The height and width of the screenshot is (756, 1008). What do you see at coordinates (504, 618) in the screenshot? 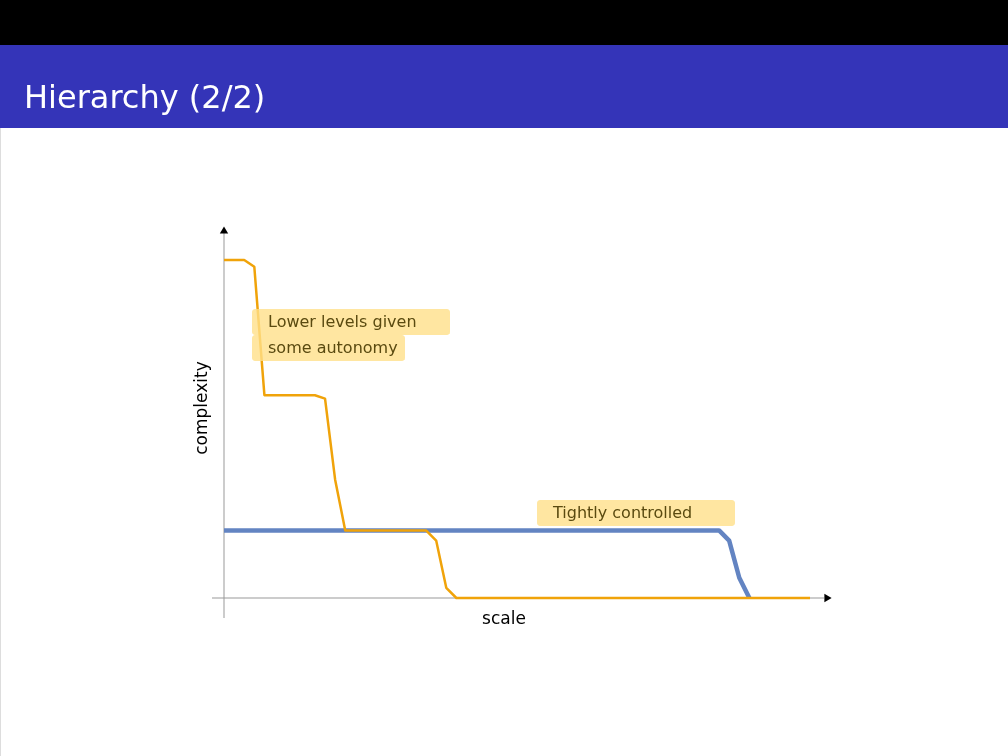
I see `x-axis-title: scale` at bounding box center [504, 618].